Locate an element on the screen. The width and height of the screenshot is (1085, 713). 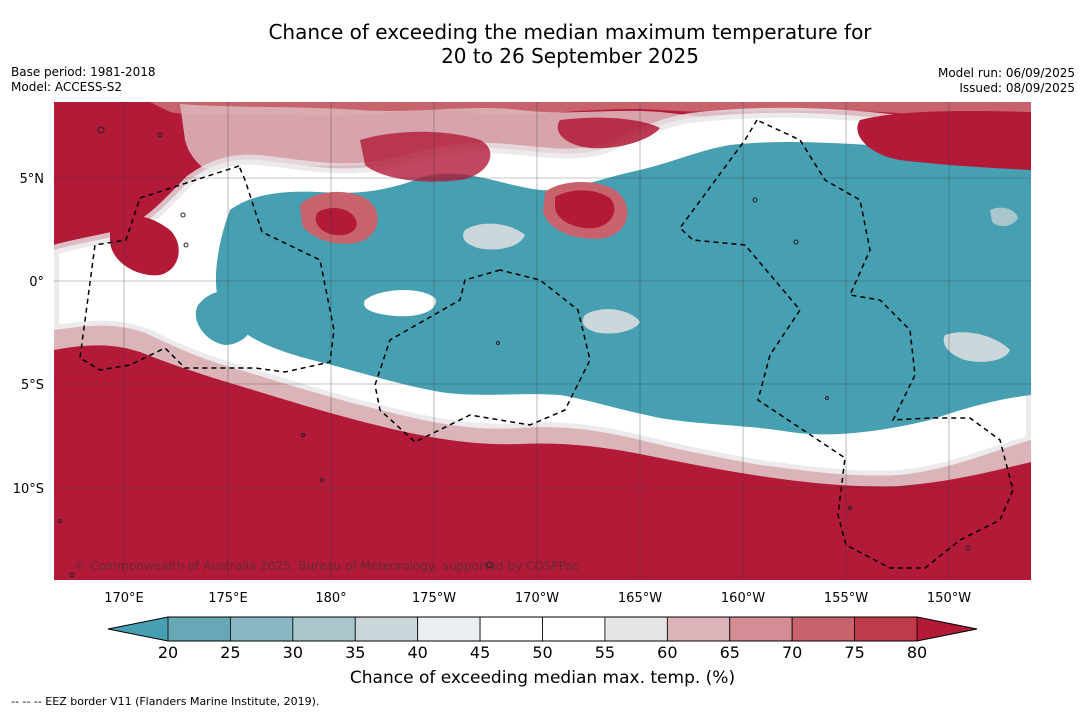
colorbar-tick-label: 50 is located at coordinates (542, 652).